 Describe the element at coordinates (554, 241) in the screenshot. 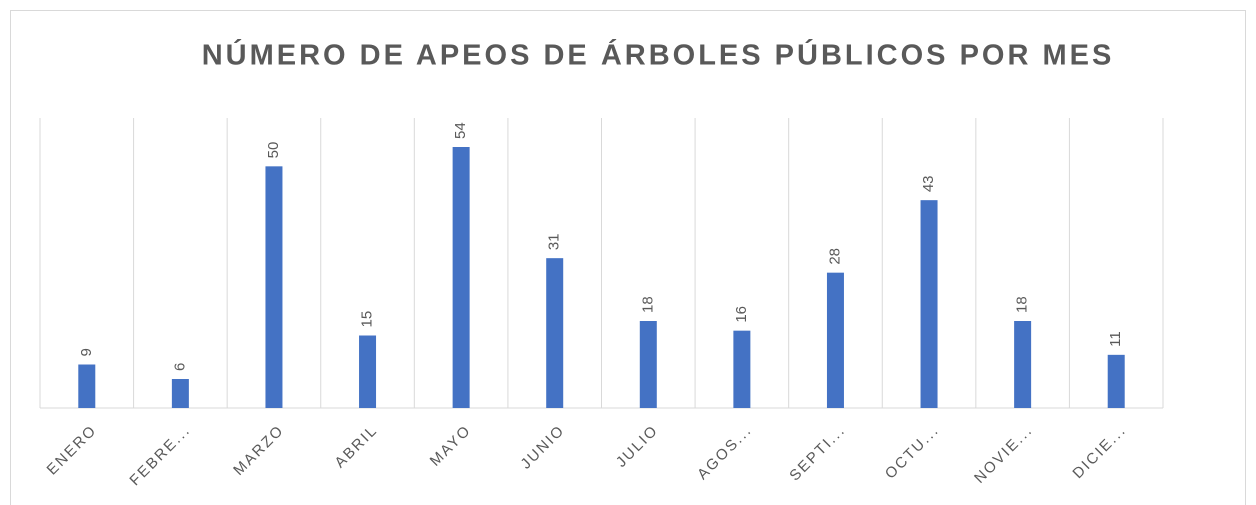

I see `data-label: 31` at that location.